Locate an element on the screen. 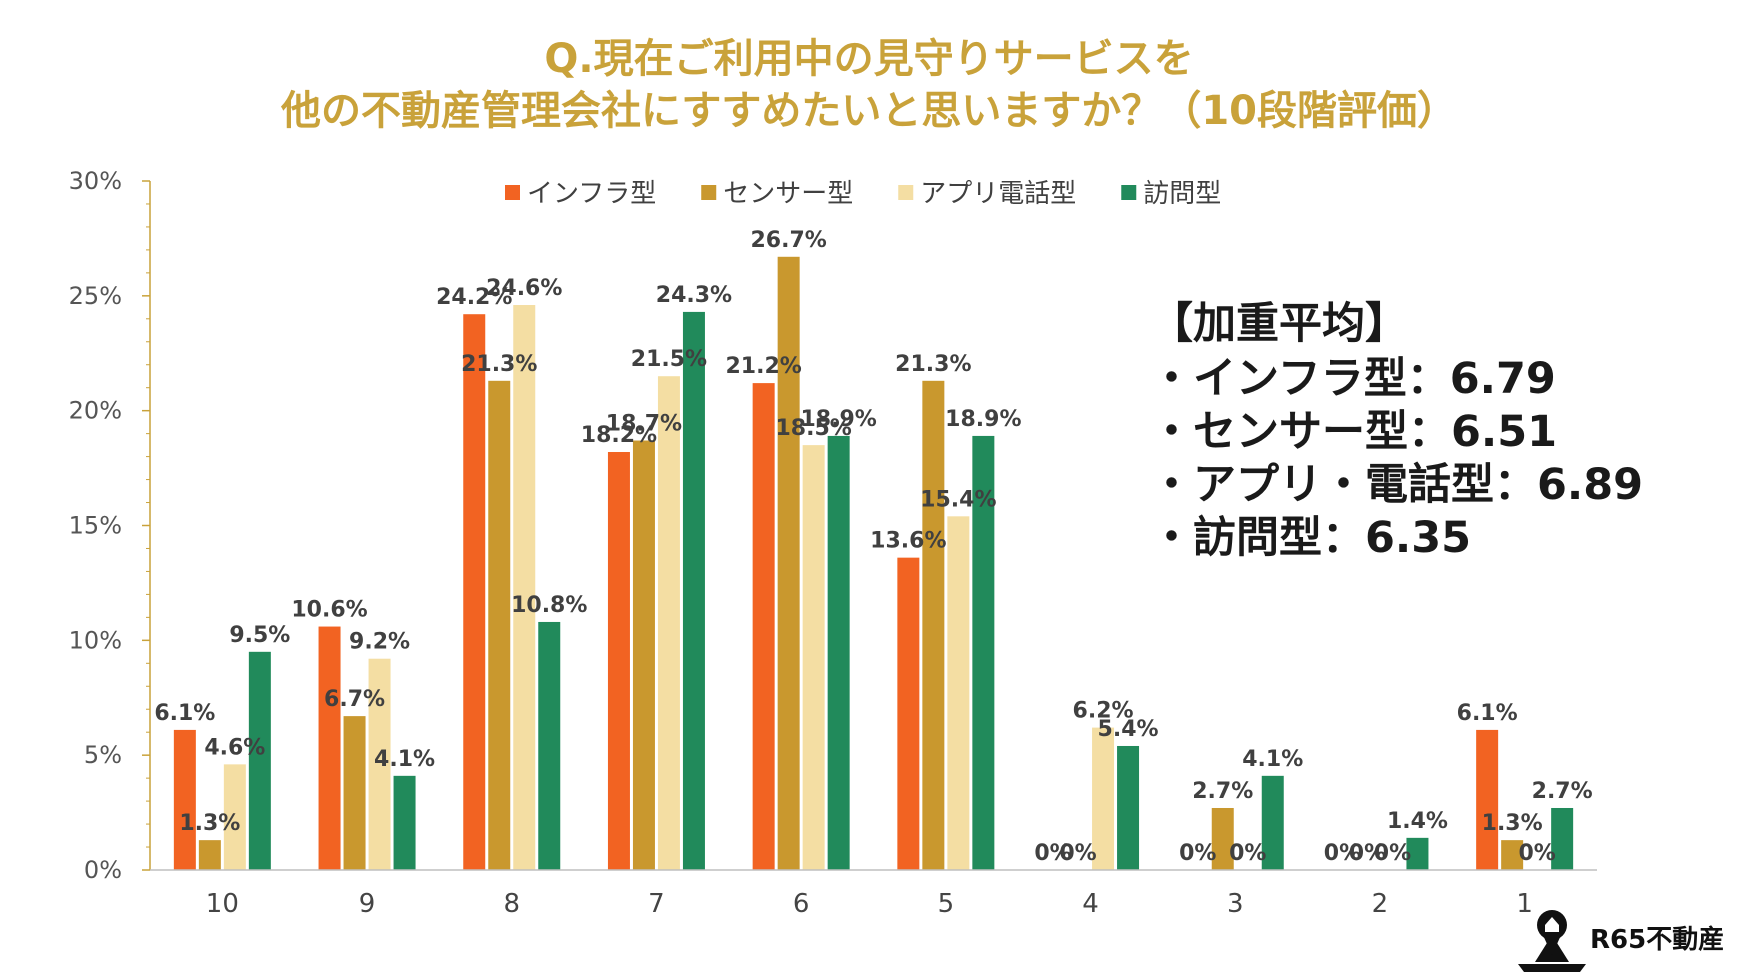 This screenshot has width=1738, height=978. x-tick-label: 5 is located at coordinates (946, 904).